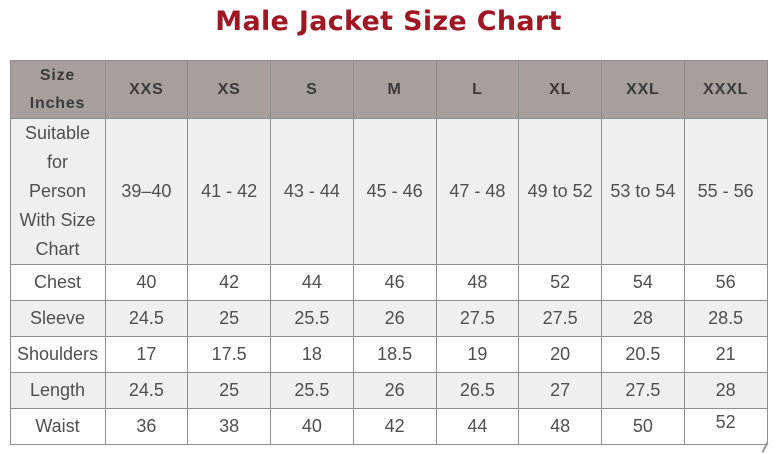 This screenshot has height=454, width=777. I want to click on cell-waist-xs: 38, so click(229, 426).